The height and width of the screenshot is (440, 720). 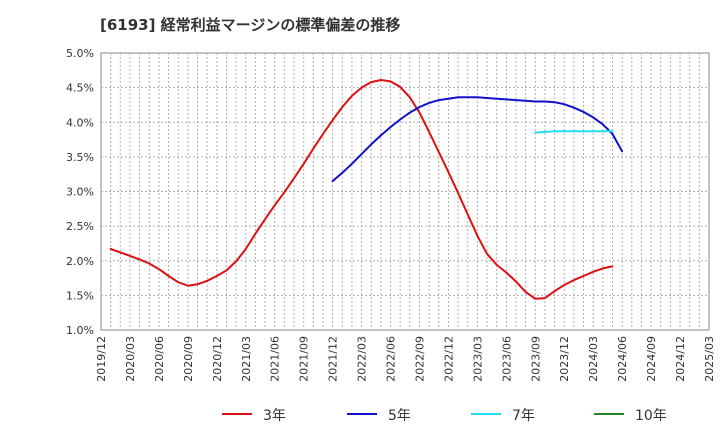 I want to click on x-tick-label: 2024/03, so click(x=593, y=359).